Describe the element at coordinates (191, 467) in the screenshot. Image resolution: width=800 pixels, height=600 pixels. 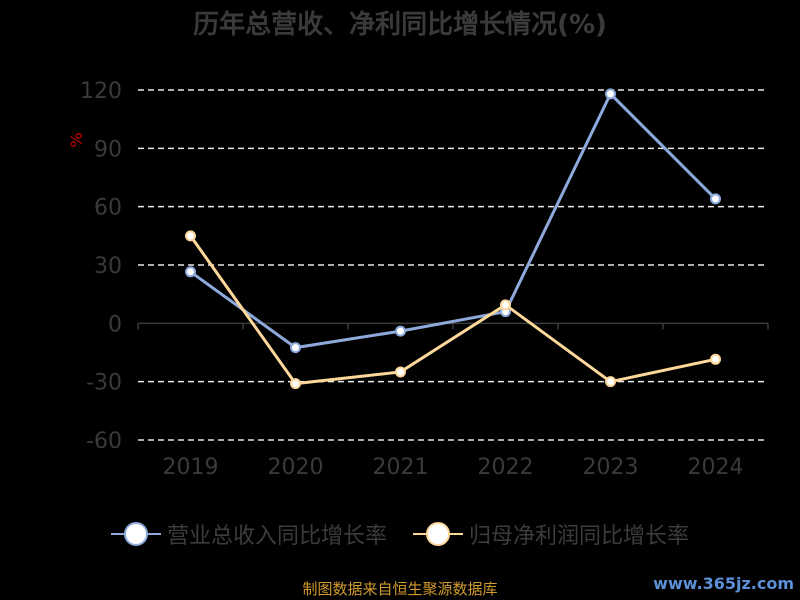
I see `x-tick-label: 2019` at that location.